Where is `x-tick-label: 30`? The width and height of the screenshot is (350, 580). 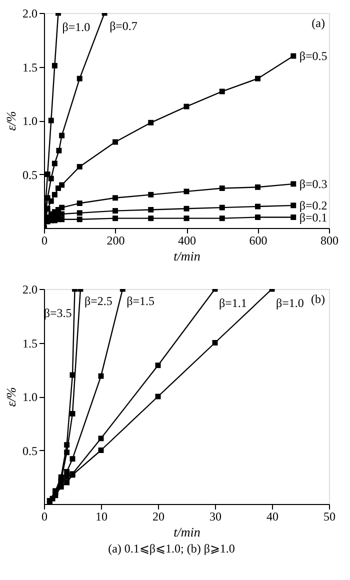
x-tick-label: 30 is located at coordinates (216, 517).